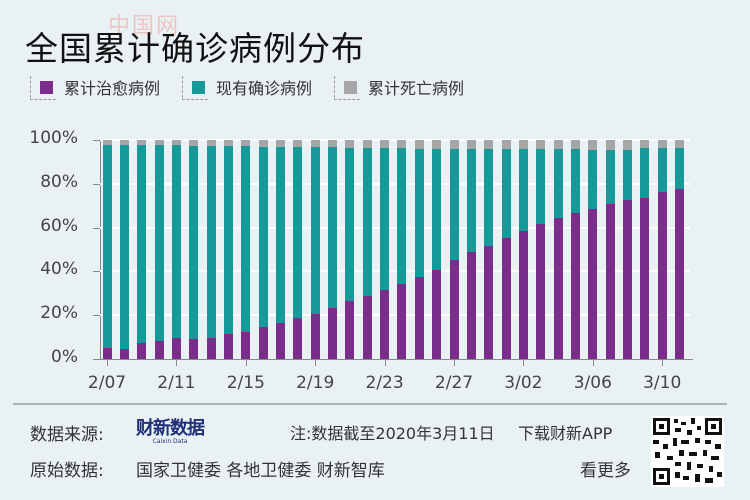  What do you see at coordinates (351, 87) in the screenshot?
I see `legend-swatch-deaths` at bounding box center [351, 87].